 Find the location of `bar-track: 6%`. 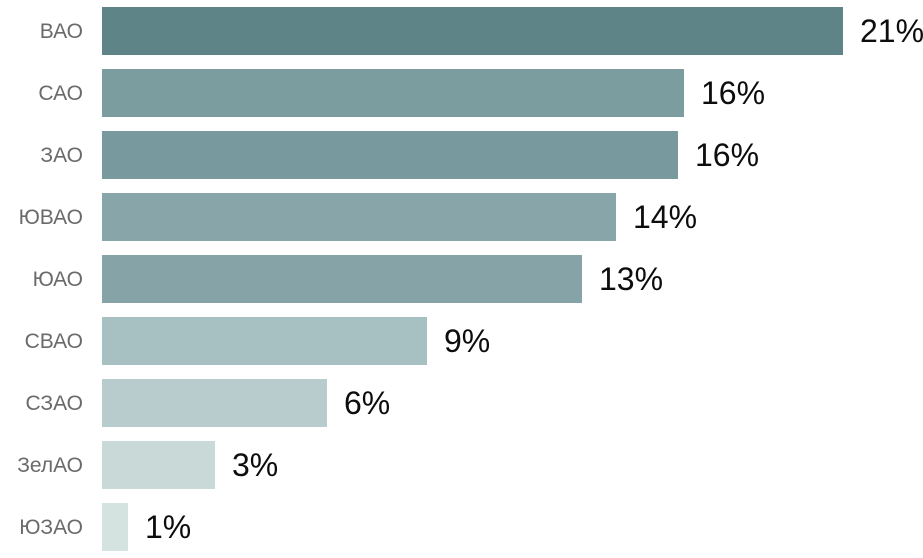

bar-track: 6% is located at coordinates (512, 403).